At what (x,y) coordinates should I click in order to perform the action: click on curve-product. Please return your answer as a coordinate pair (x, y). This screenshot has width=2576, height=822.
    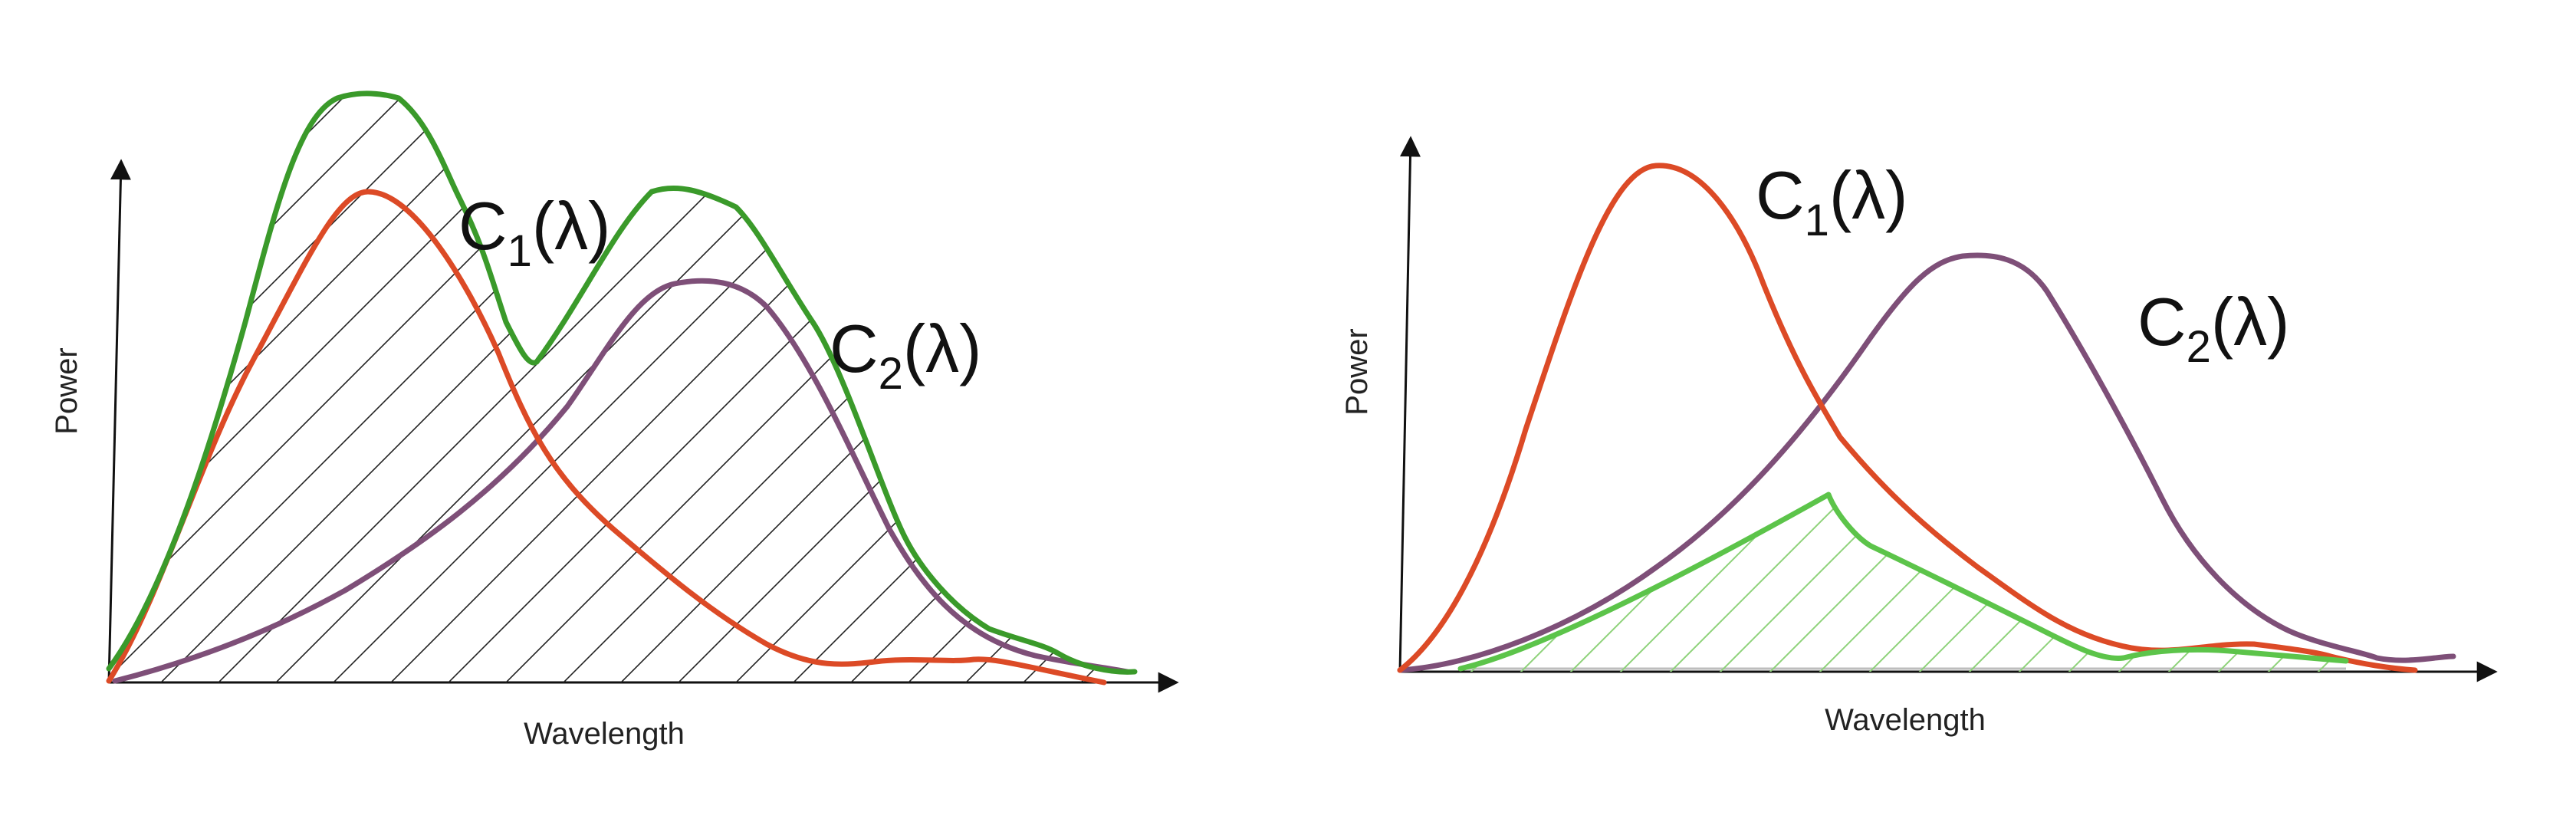
    Looking at the image, I should click on (1903, 582).